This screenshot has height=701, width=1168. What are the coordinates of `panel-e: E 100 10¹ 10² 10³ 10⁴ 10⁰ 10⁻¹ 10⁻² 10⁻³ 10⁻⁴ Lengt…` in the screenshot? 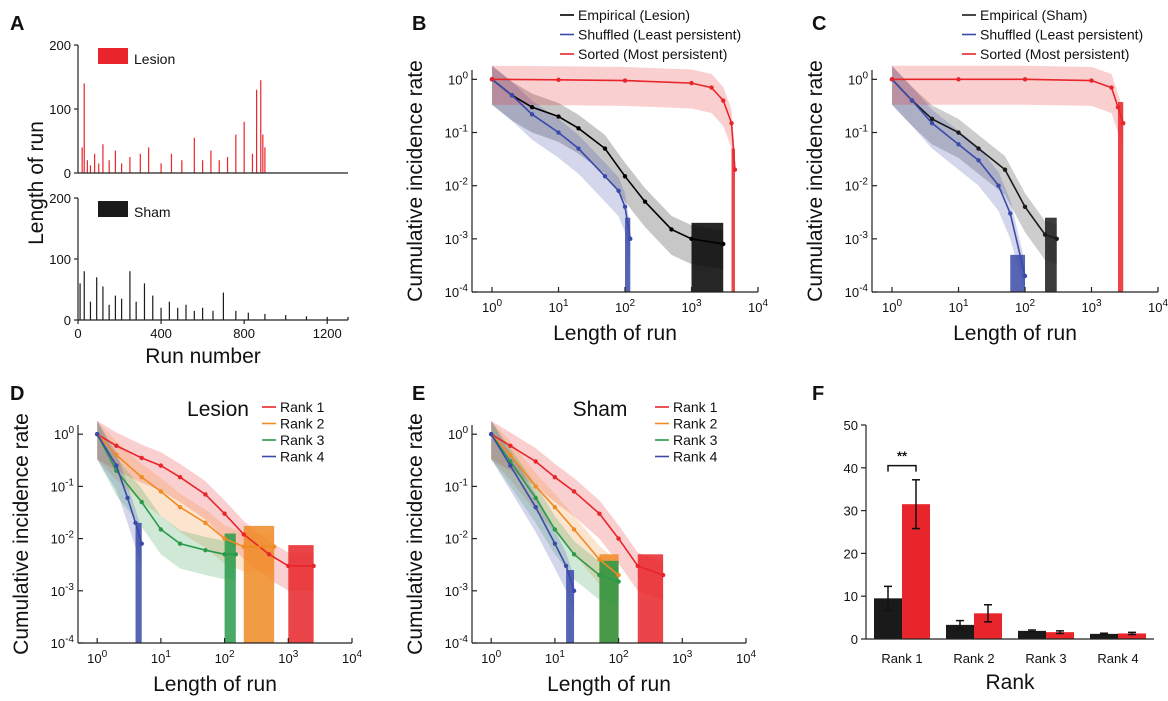 It's located at (580, 539).